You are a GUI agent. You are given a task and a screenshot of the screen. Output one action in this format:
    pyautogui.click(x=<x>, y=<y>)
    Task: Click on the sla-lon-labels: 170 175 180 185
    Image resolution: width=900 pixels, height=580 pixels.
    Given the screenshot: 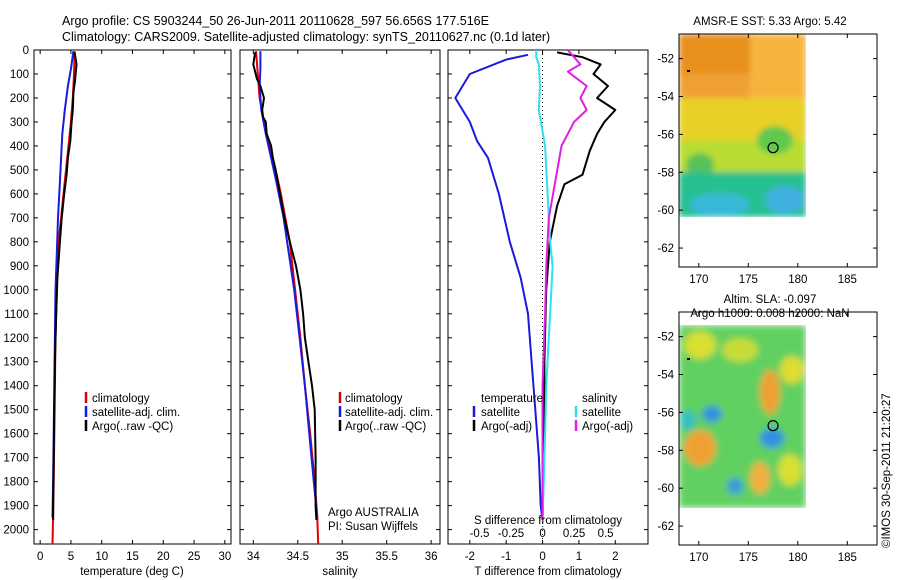 What is the action you would take?
    pyautogui.click(x=773, y=558)
    